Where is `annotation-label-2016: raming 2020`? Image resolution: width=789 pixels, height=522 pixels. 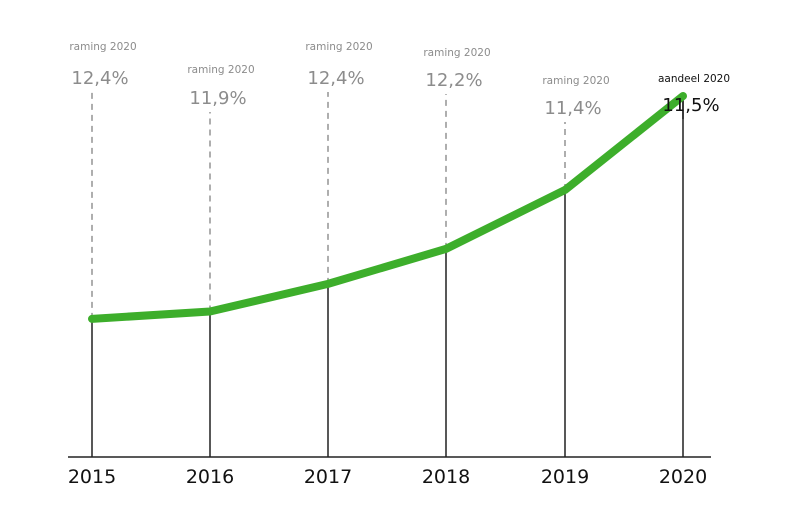 annotation-label-2016: raming 2020 is located at coordinates (220, 70).